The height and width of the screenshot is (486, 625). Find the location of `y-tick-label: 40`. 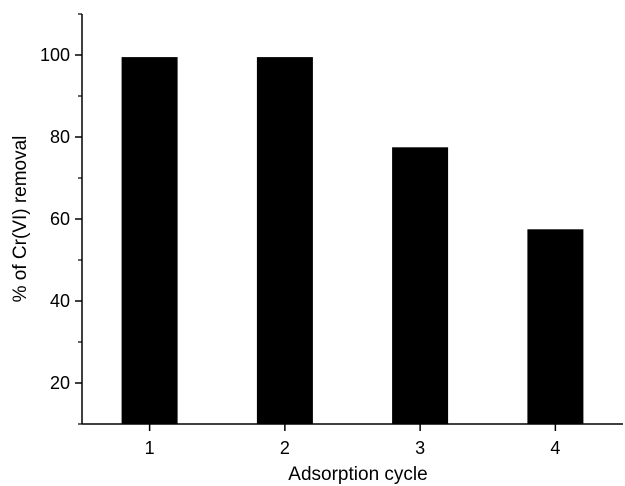

y-tick-label: 40 is located at coordinates (60, 301).